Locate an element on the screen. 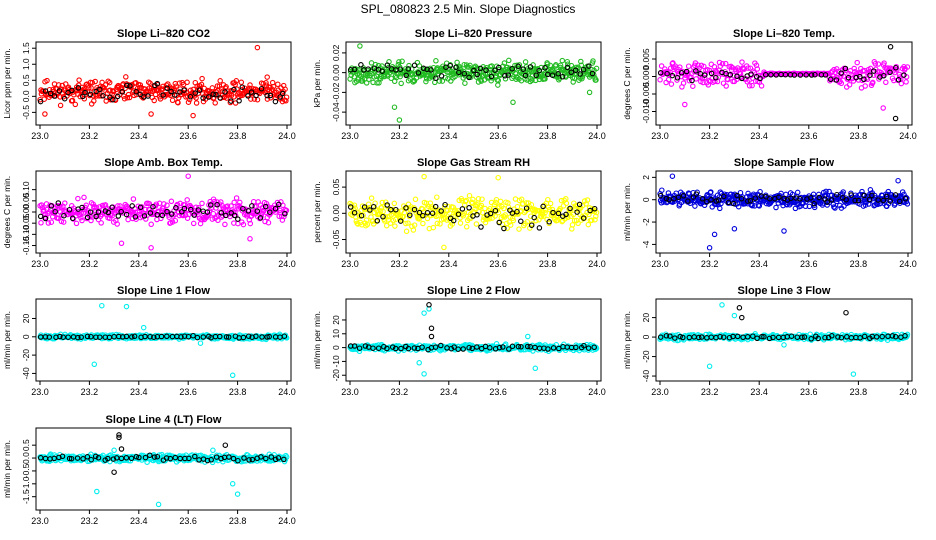 This screenshot has height=540, width=936. y-tick-label: -10 is located at coordinates (336, 361).